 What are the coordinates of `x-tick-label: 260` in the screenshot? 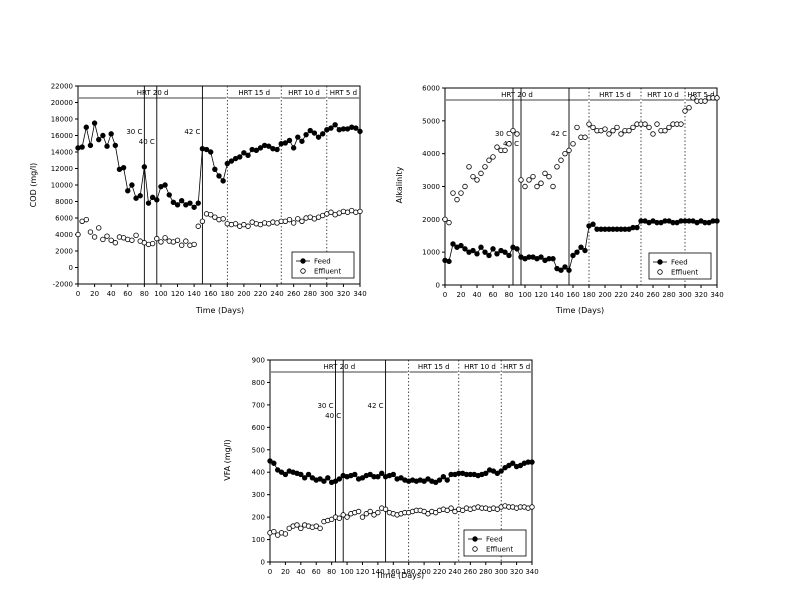 It's located at (652, 295).